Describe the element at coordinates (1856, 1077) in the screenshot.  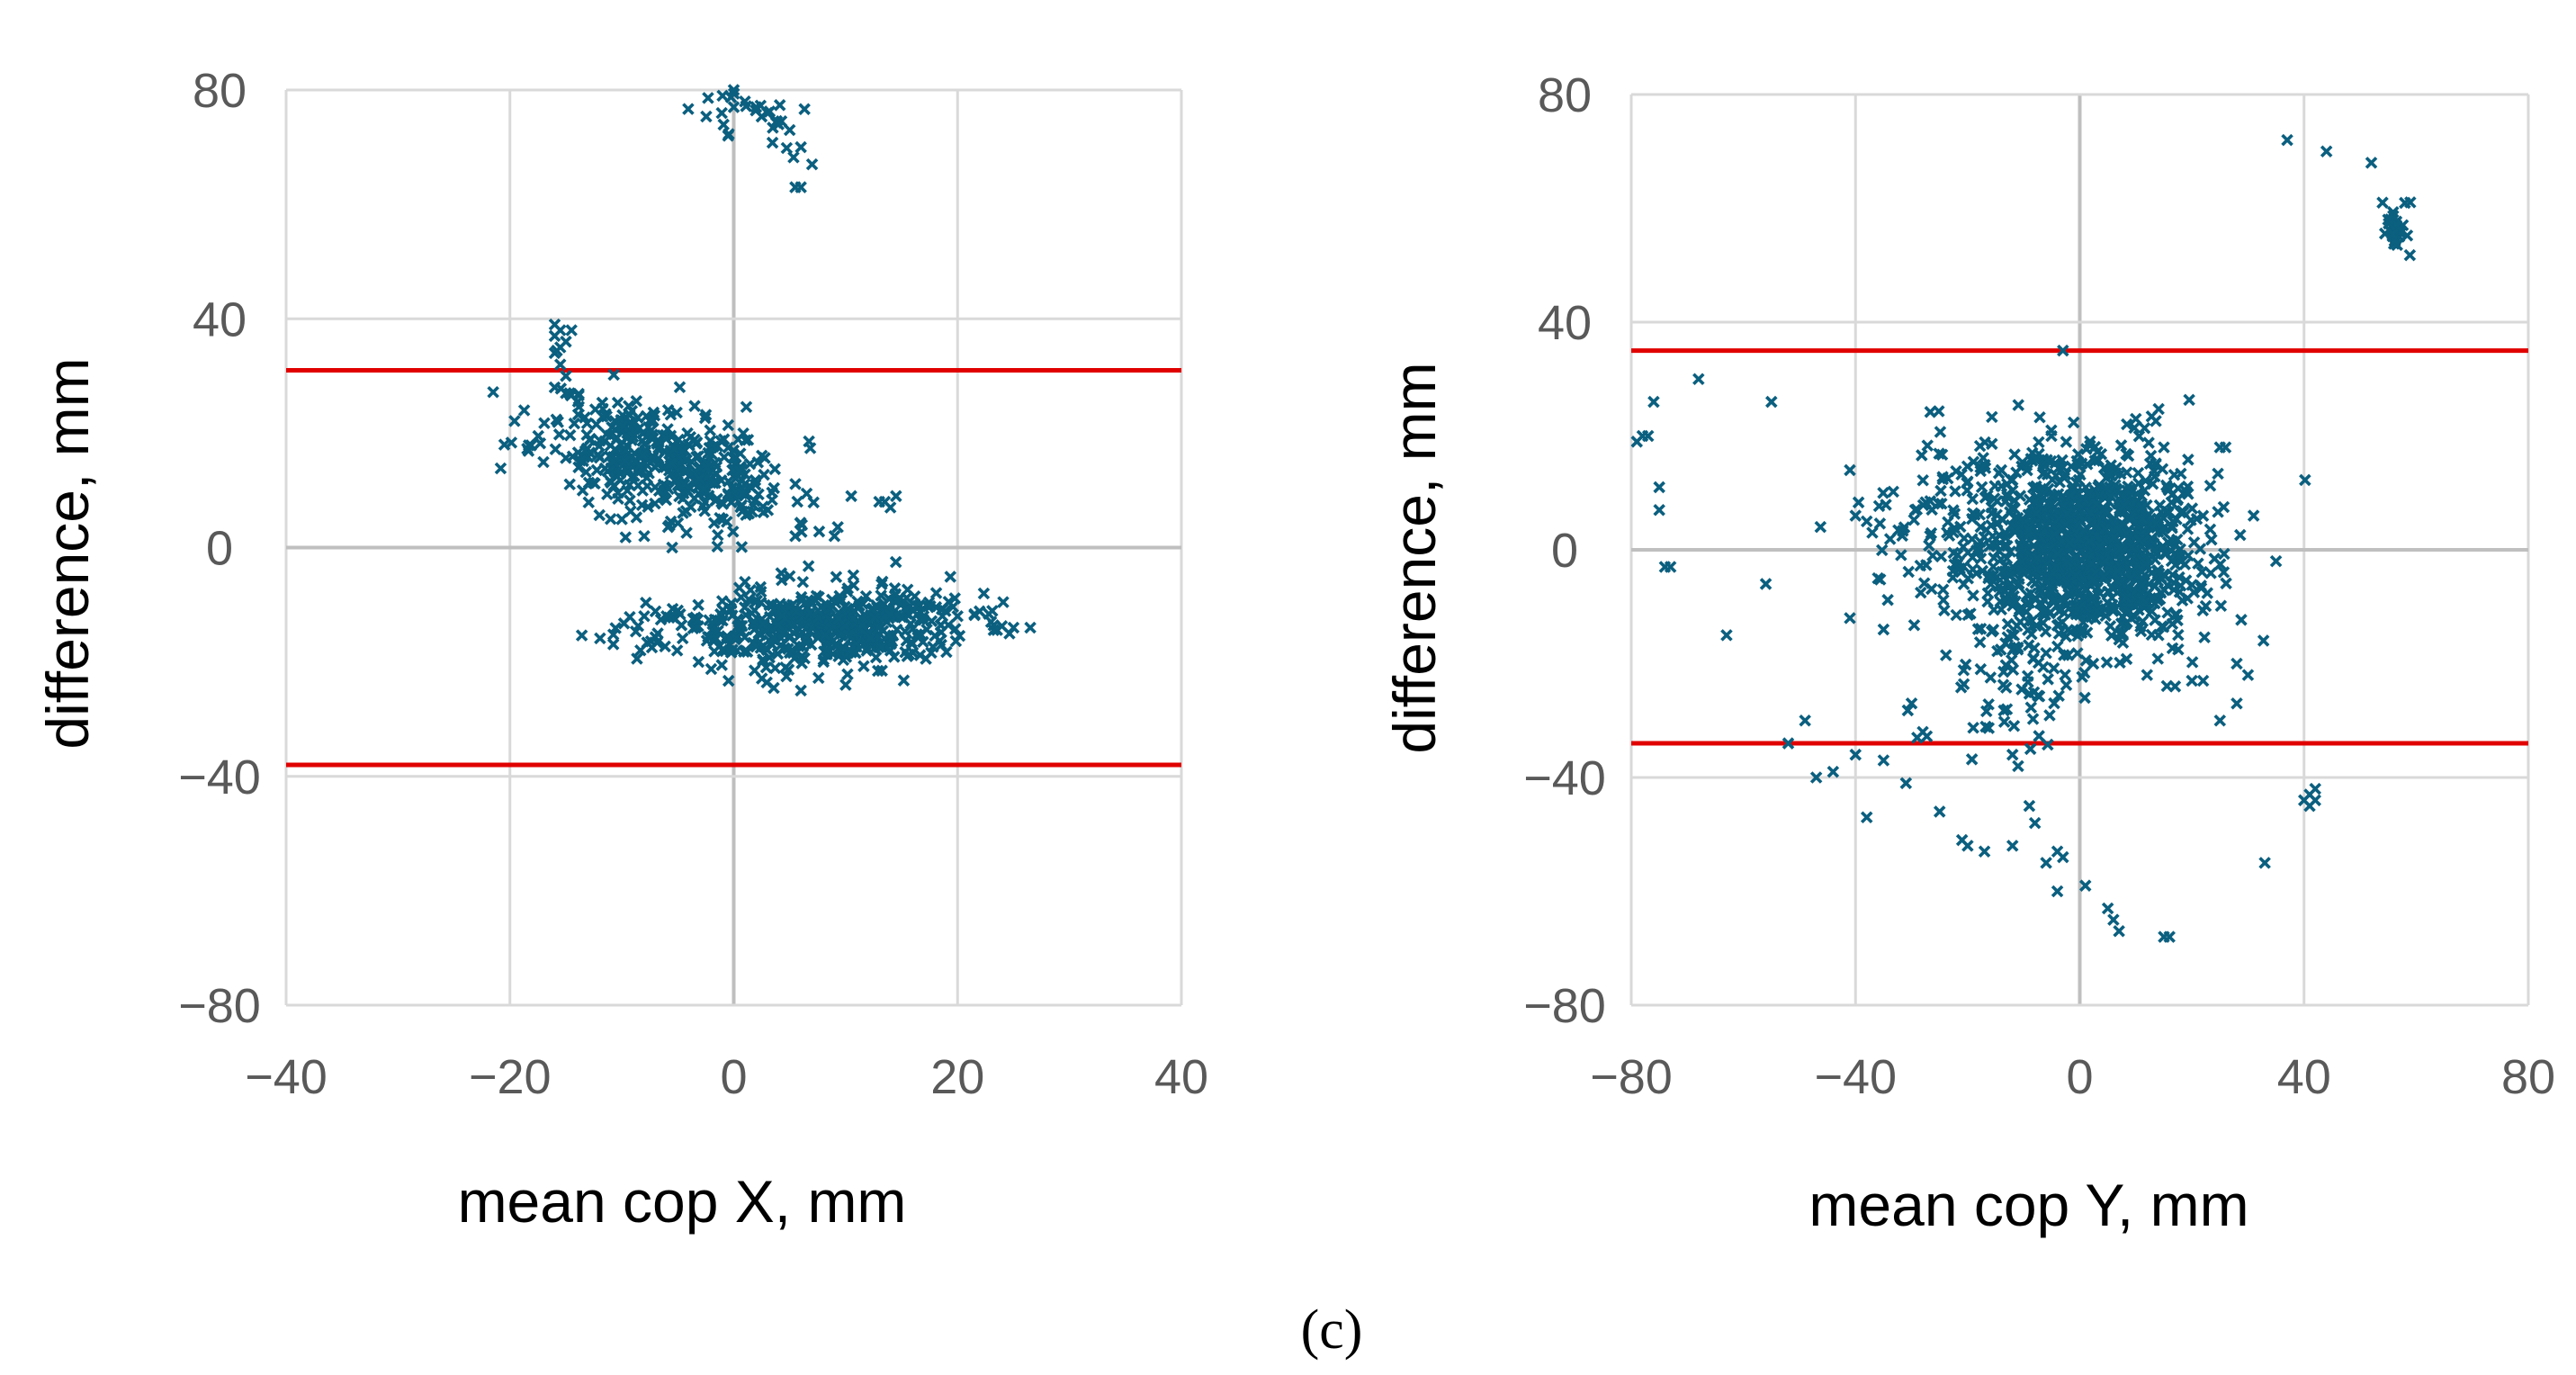
I see `x-tick-label: −40` at that location.